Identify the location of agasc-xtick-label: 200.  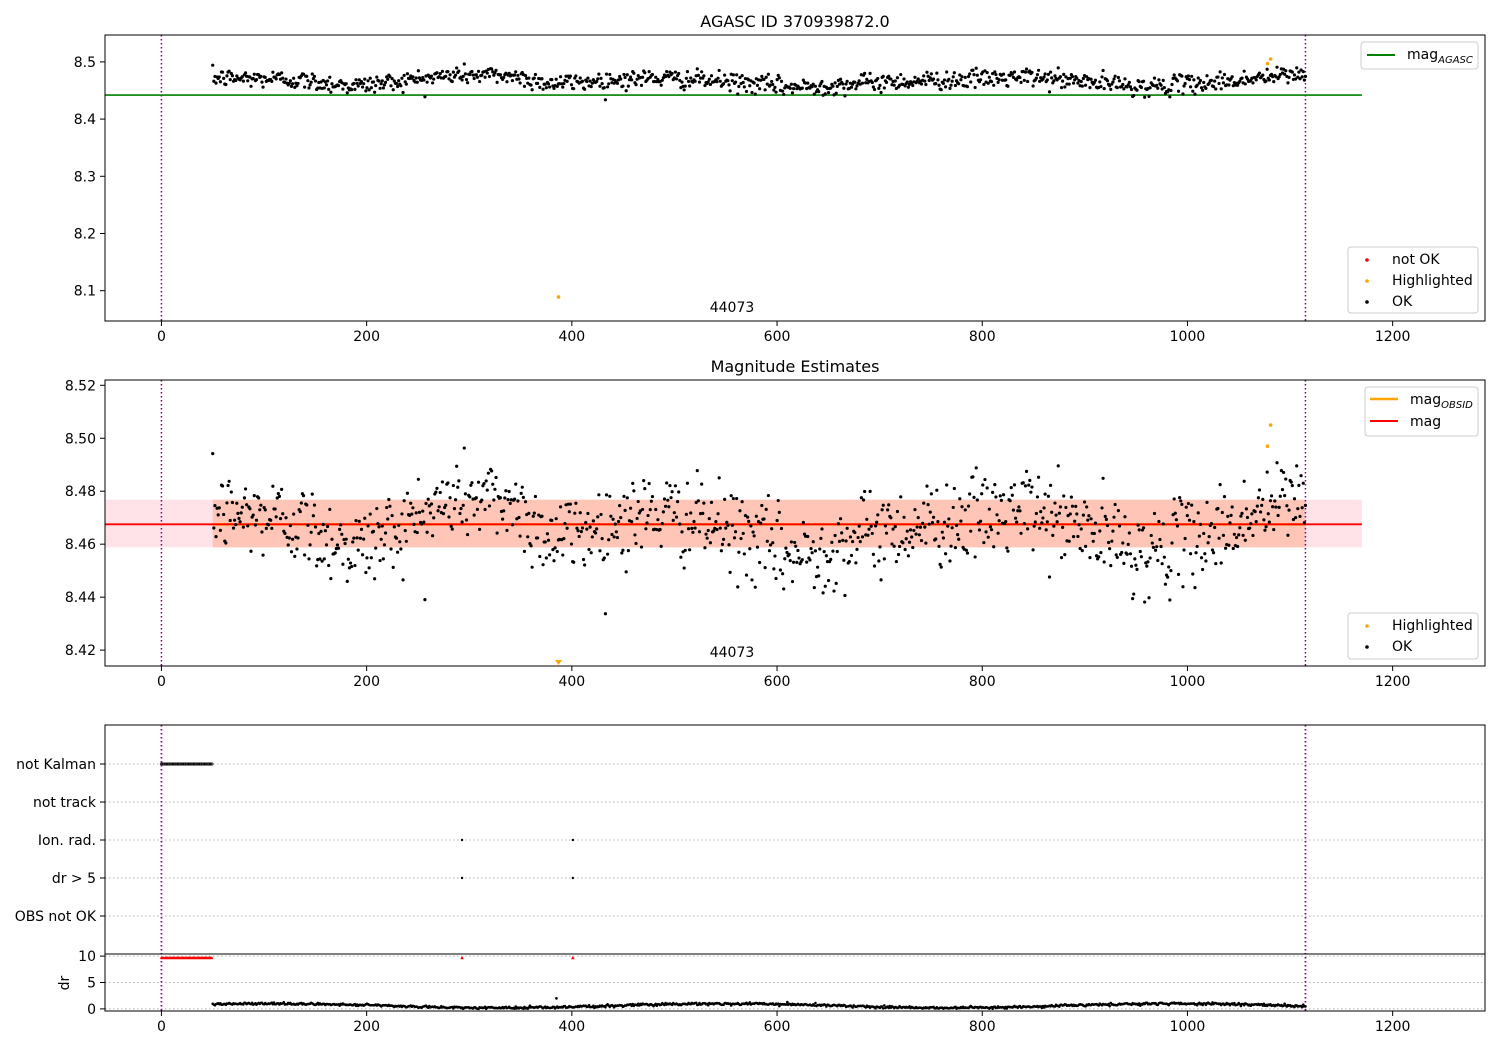
(366, 337).